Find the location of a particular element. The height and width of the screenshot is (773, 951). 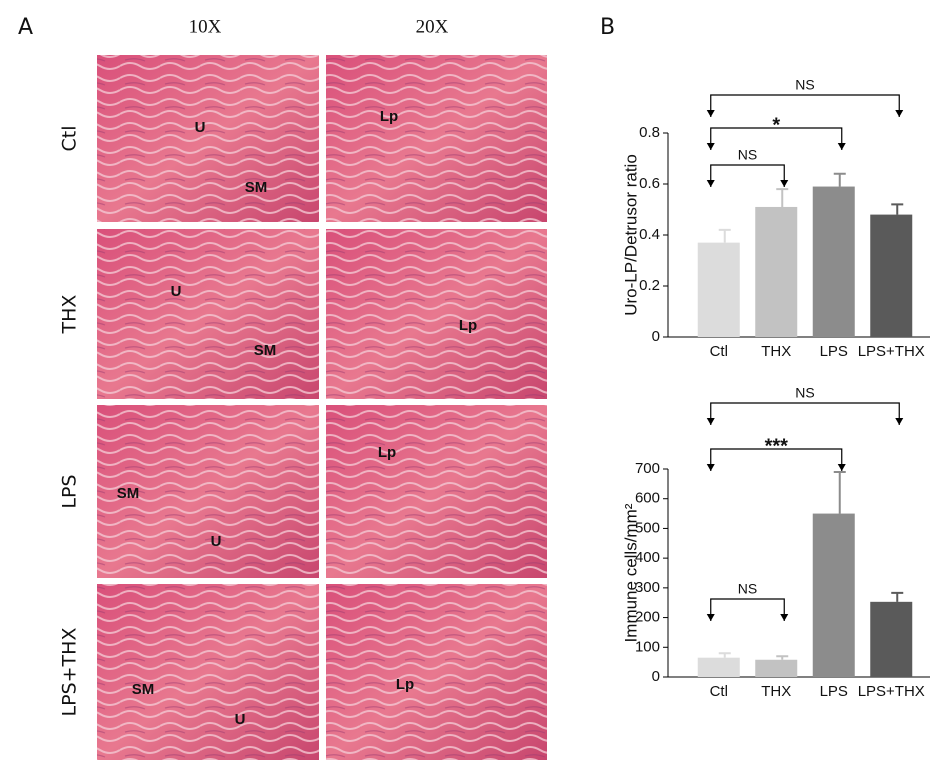

y-tick-label: 0.2 is located at coordinates (649, 285).